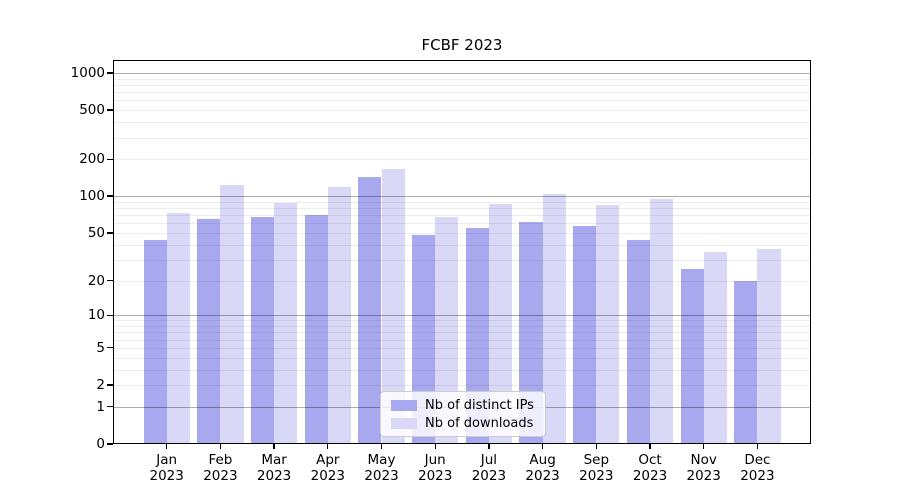 This screenshot has width=900, height=500. What do you see at coordinates (650, 460) in the screenshot?
I see `month-label: Oct` at bounding box center [650, 460].